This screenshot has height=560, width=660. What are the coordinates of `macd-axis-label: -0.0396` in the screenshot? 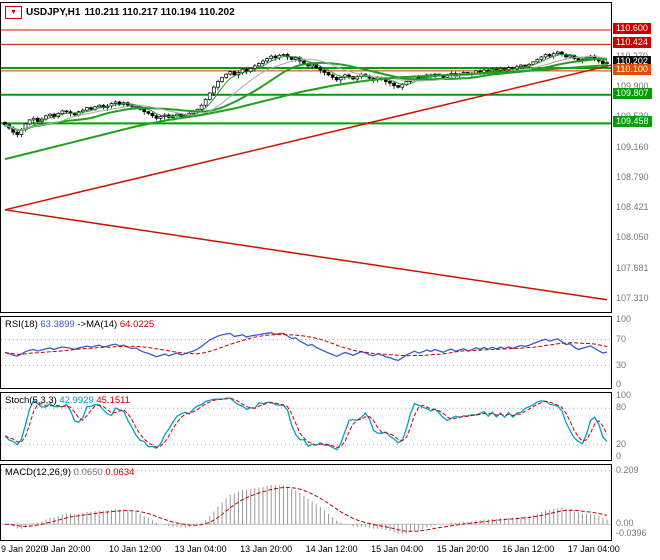 It's located at (631, 533).